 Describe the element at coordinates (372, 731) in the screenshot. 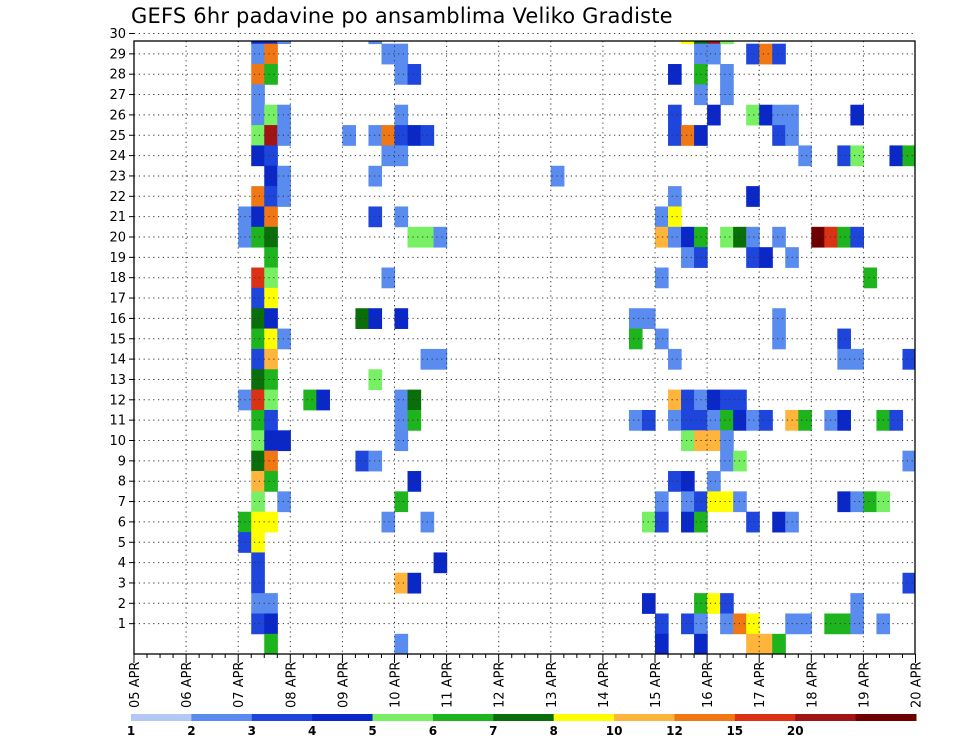

I see `colorbar-label: 5` at that location.